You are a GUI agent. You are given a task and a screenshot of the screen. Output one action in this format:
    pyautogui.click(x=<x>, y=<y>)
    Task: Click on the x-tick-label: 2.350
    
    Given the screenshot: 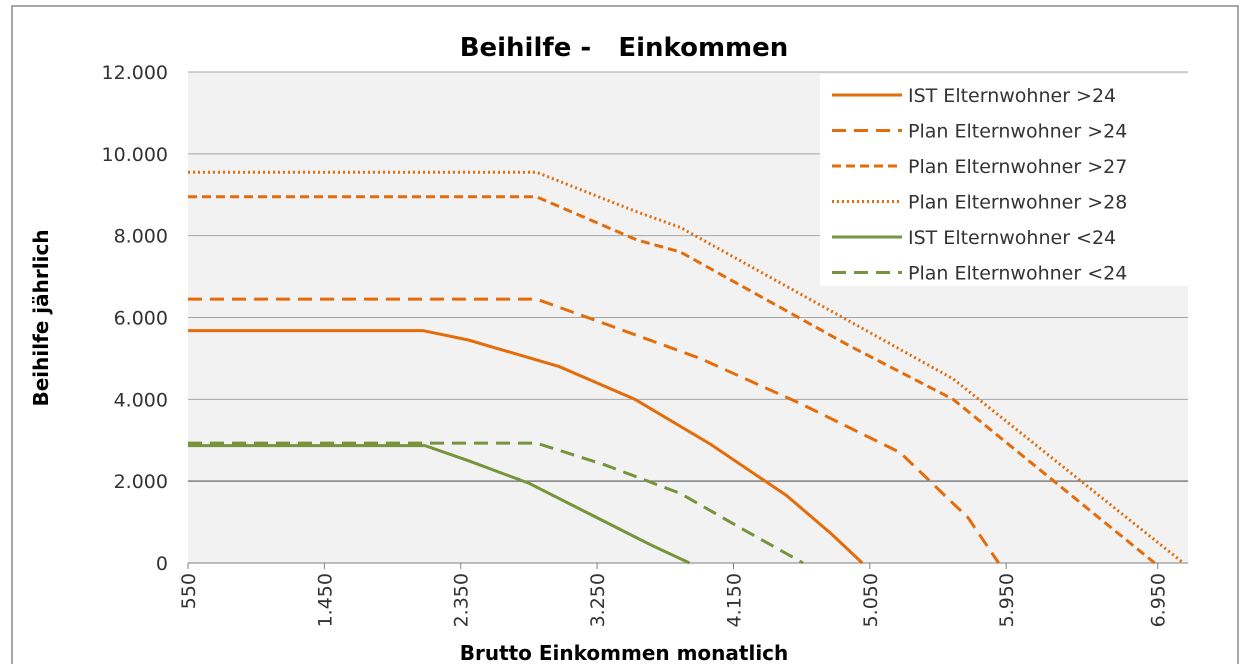 What is the action you would take?
    pyautogui.click(x=462, y=600)
    